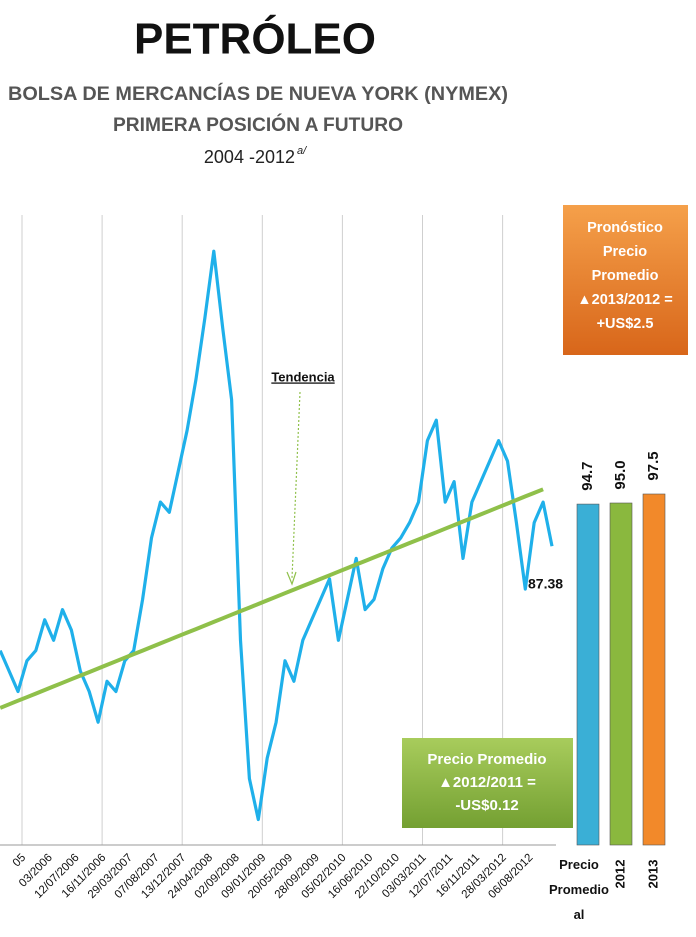  Describe the element at coordinates (249, 157) in the screenshot. I see `period: 2004 -2012` at that location.